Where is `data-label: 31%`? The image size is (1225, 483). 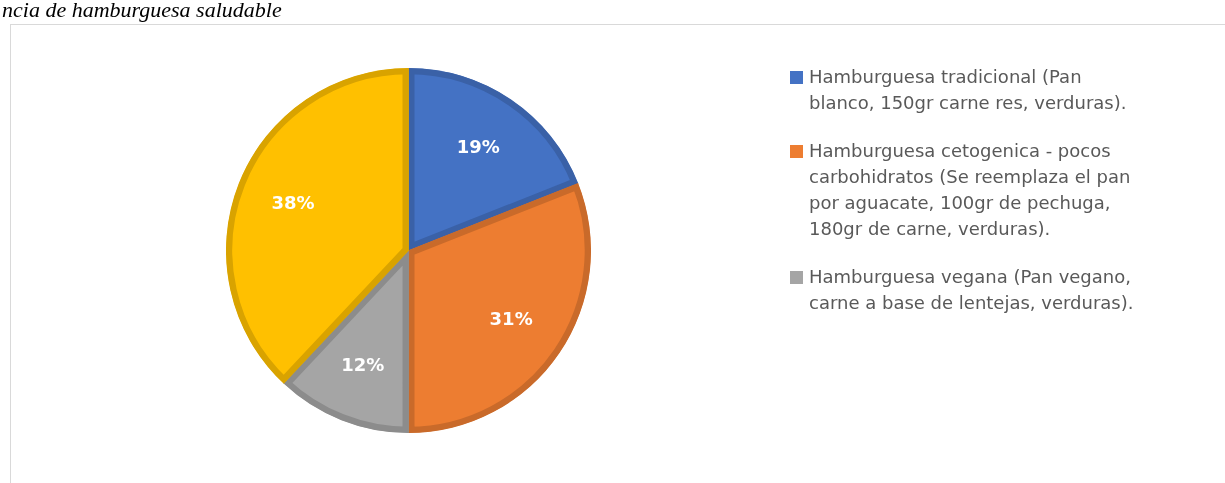 data-label: 31% is located at coordinates (511, 318).